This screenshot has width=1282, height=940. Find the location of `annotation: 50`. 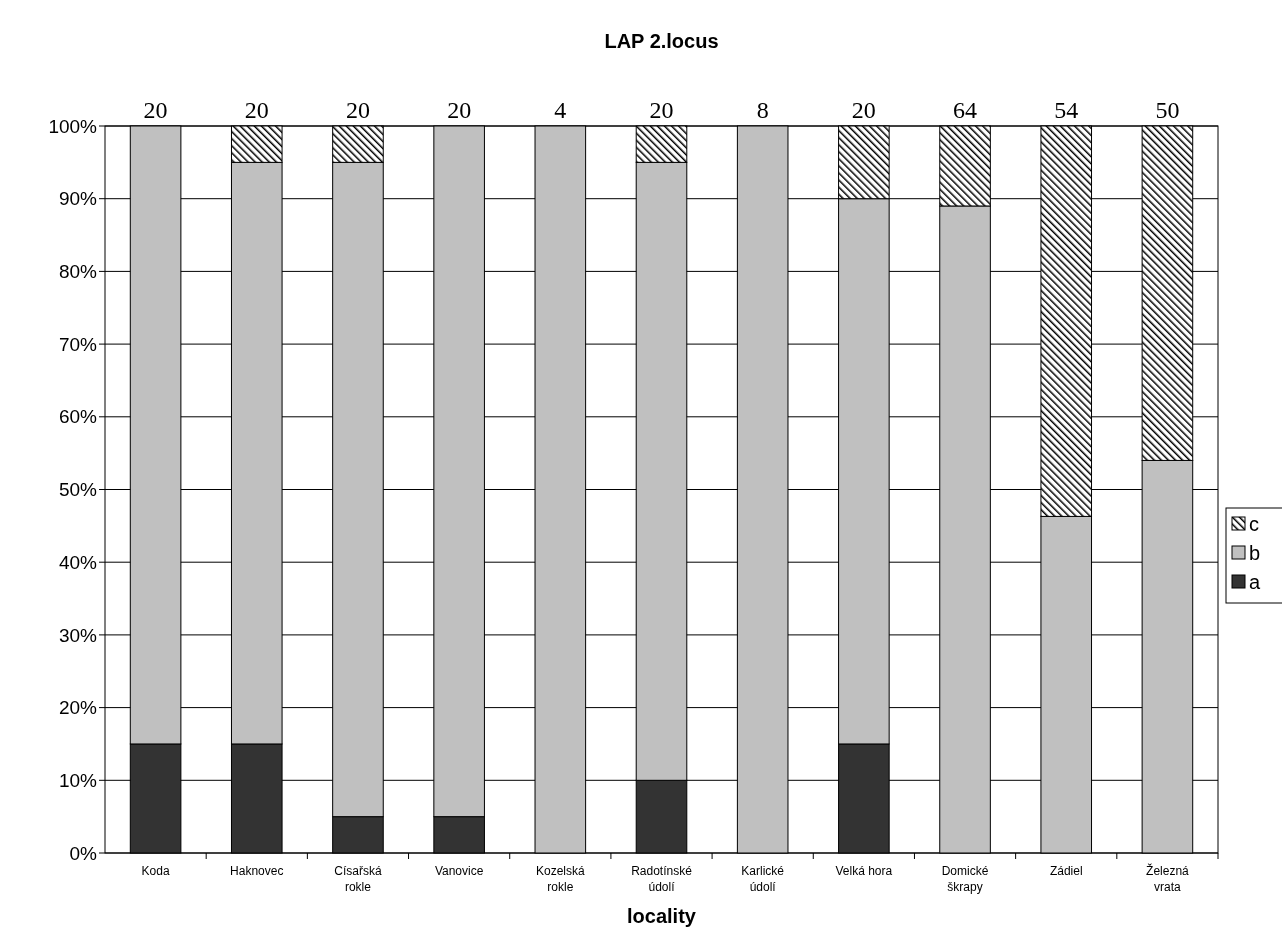

annotation: 50 is located at coordinates (1167, 110).